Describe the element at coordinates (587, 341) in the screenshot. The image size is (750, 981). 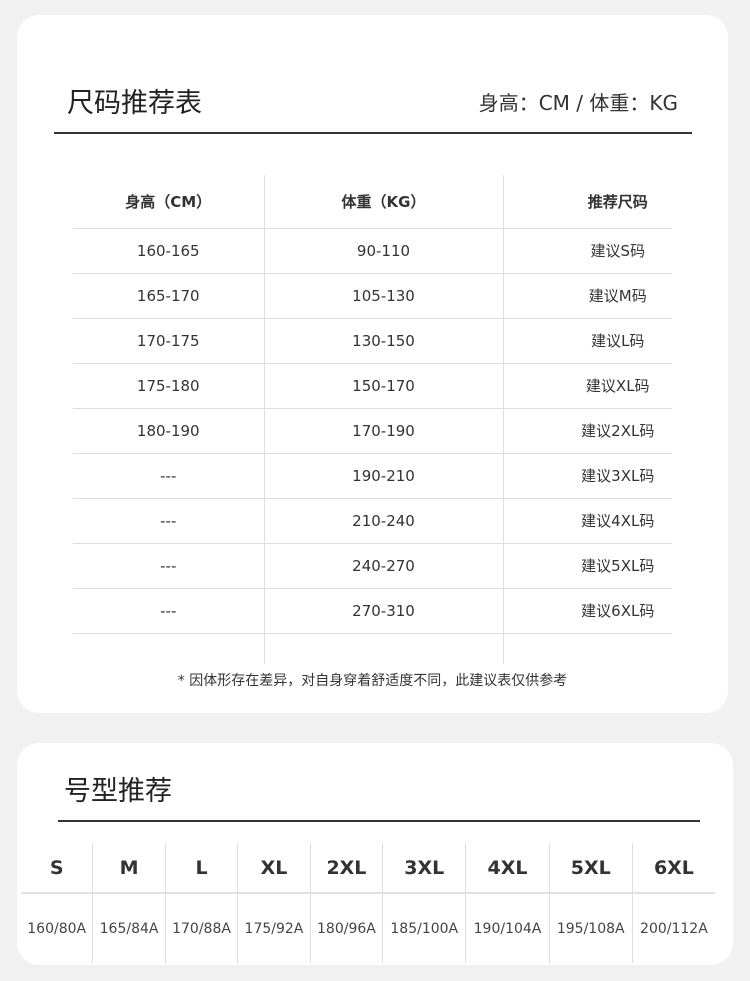
I see `size-cell: 建议L码` at that location.